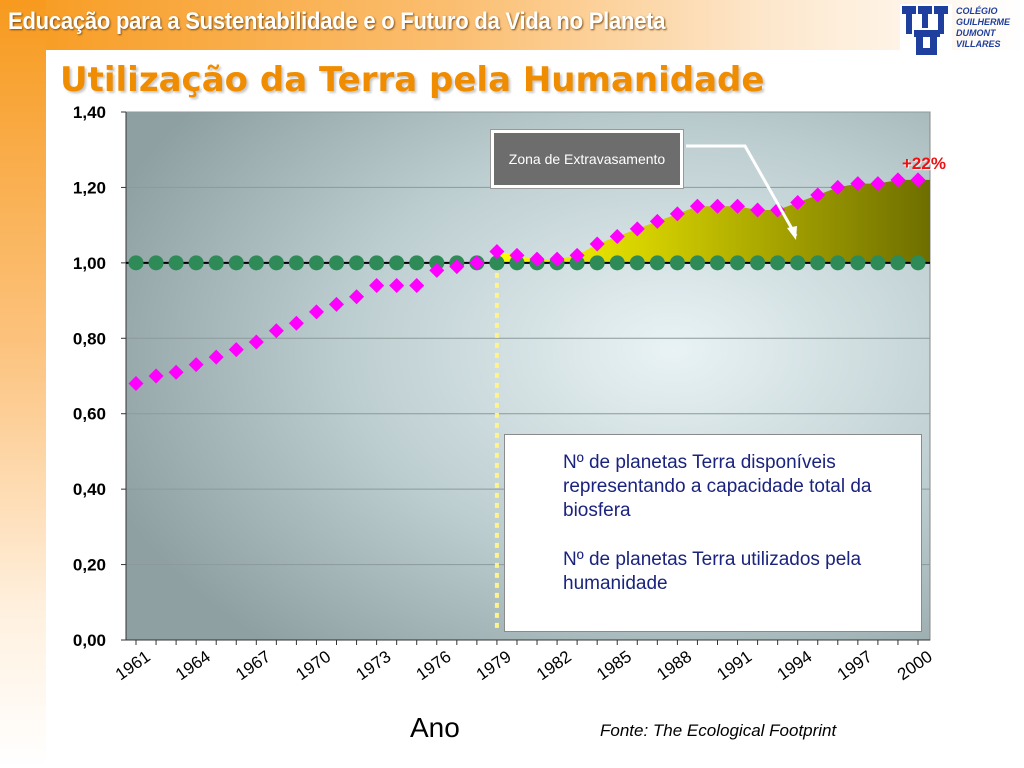 This screenshot has height=768, width=1024. What do you see at coordinates (89, 565) in the screenshot?
I see `y-tick-label: 0,20` at bounding box center [89, 565].